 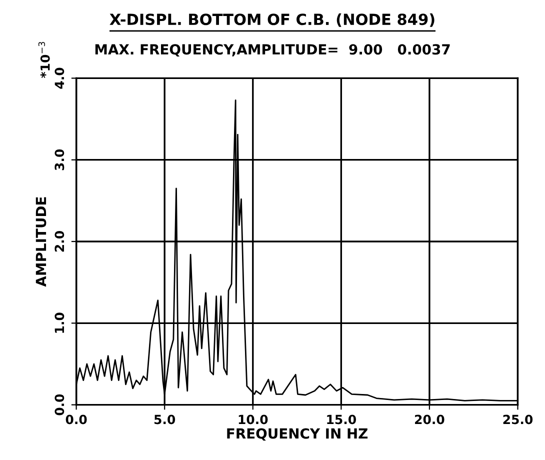 What do you see at coordinates (59, 241) in the screenshot?
I see `y-tick-label: 2.0` at bounding box center [59, 241].